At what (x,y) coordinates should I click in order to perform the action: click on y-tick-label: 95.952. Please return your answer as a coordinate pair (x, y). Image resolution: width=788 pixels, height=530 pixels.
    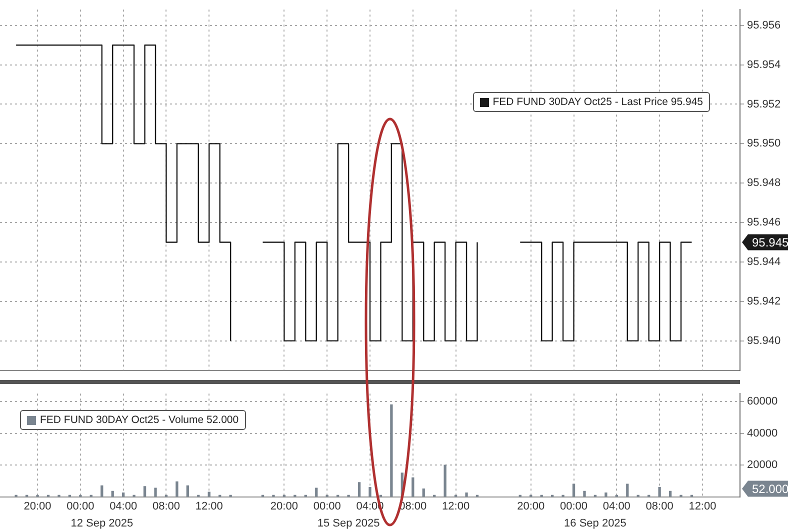
    Looking at the image, I should click on (764, 104).